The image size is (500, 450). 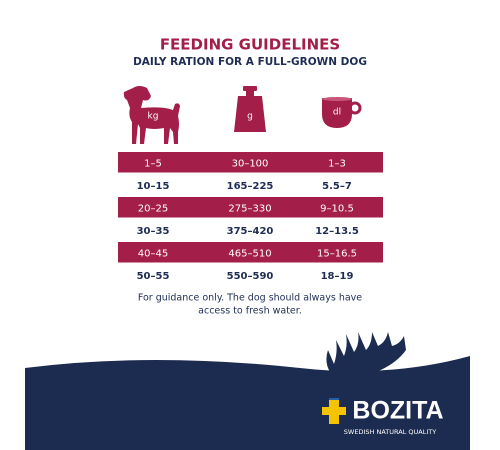 I want to click on cell: 275–330, so click(x=249, y=208).